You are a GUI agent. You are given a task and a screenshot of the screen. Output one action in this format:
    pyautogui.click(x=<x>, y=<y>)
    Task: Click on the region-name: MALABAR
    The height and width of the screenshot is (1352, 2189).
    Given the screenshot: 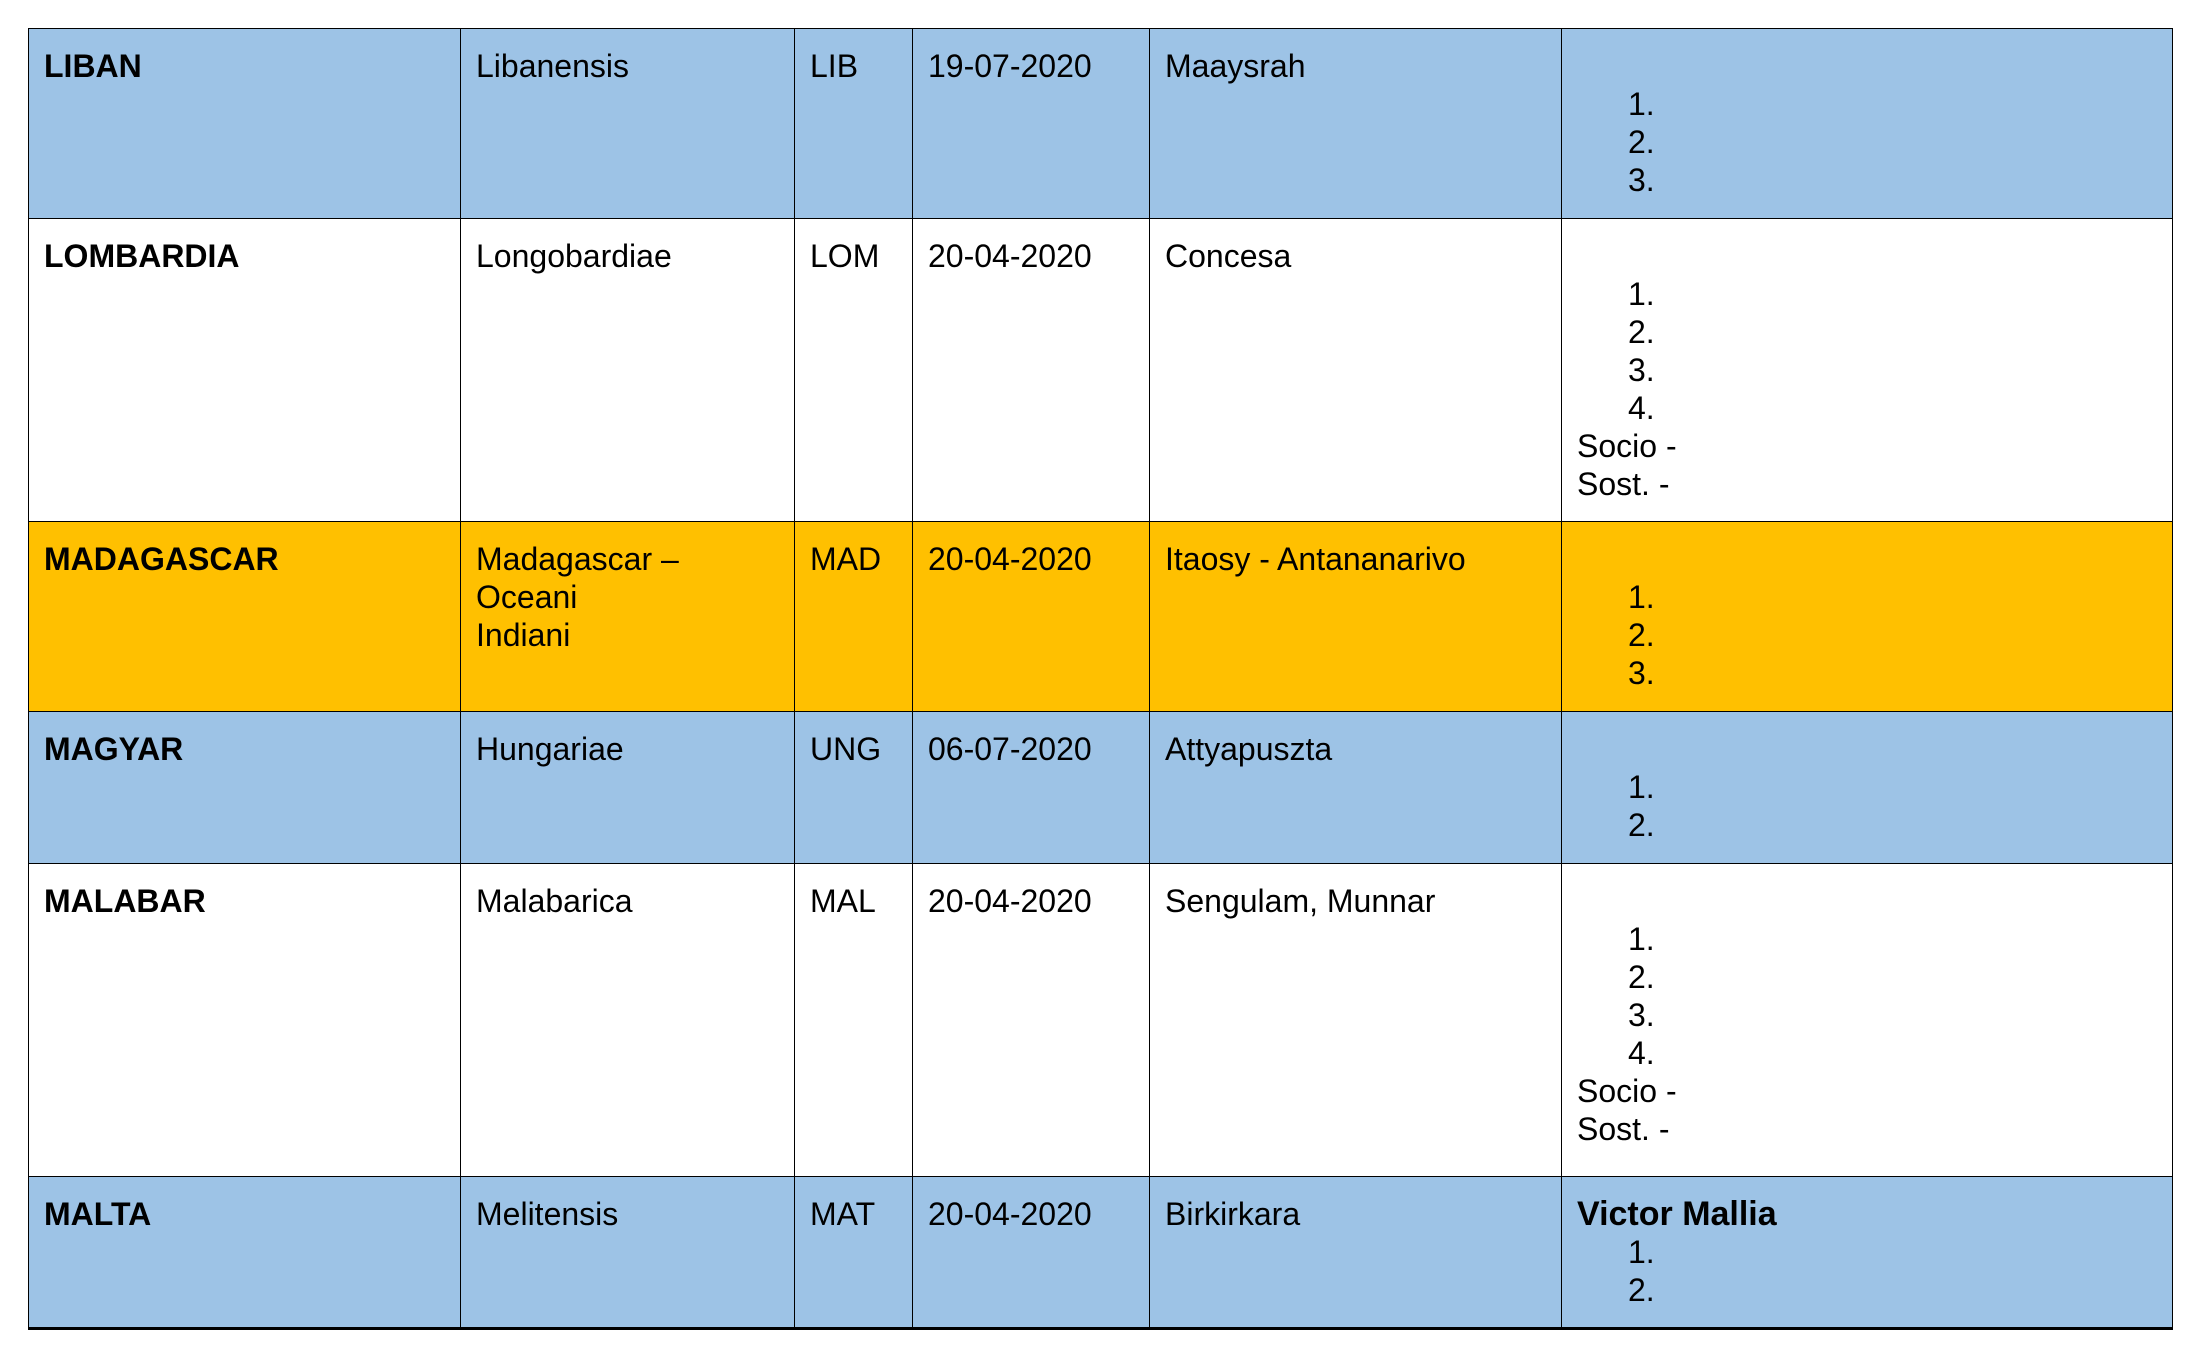 What is the action you would take?
    pyautogui.click(x=244, y=1020)
    